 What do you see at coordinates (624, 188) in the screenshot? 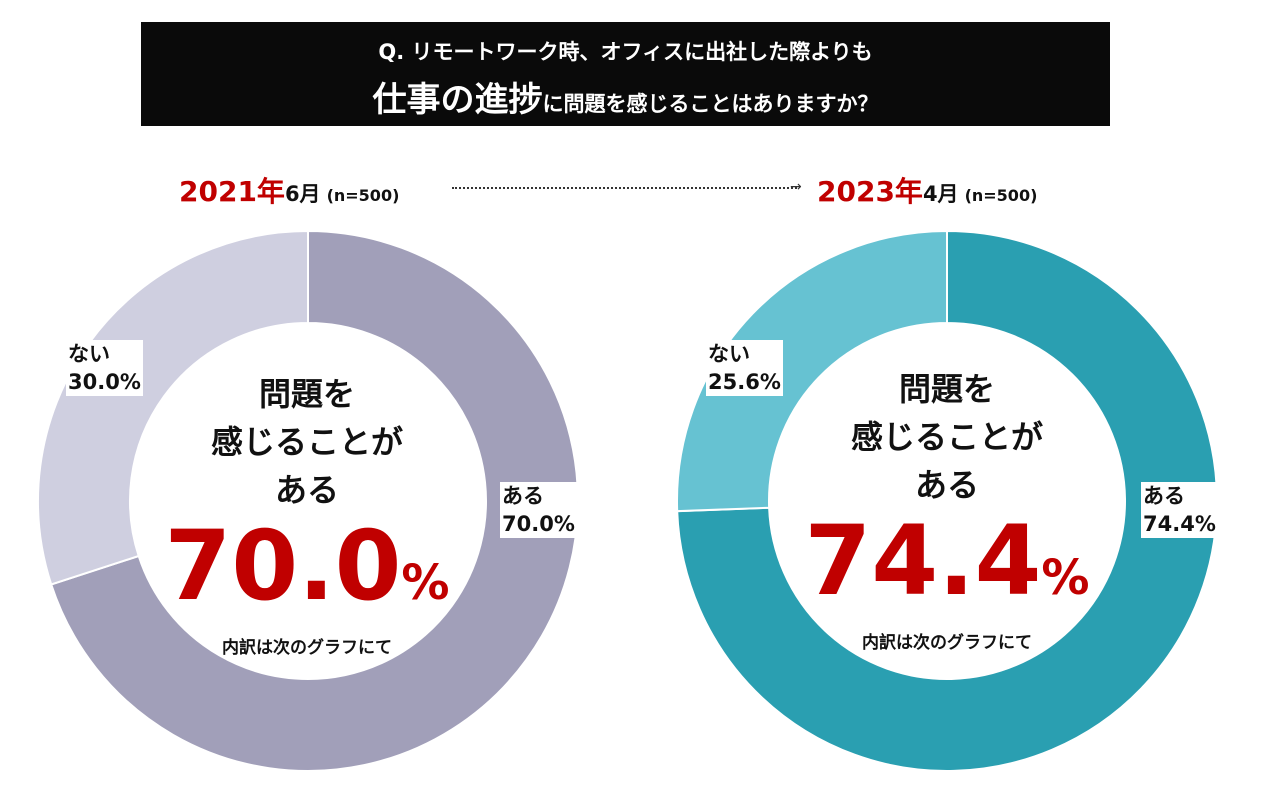
I see `dotted-arrow-line` at bounding box center [624, 188].